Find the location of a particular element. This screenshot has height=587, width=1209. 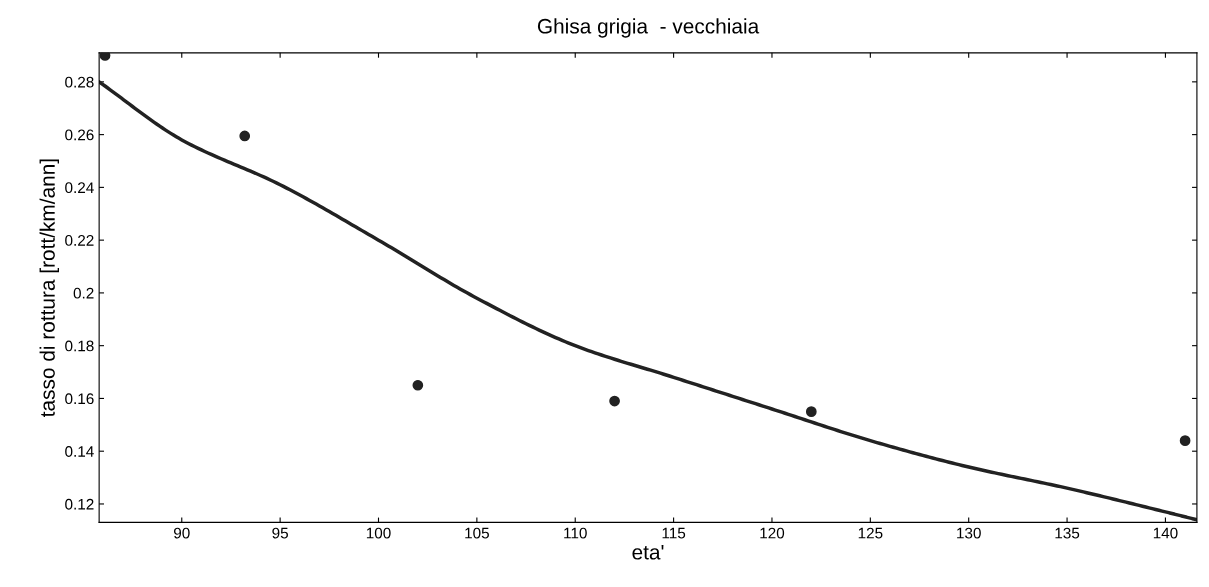

x-tick-label: 135 is located at coordinates (1067, 533).